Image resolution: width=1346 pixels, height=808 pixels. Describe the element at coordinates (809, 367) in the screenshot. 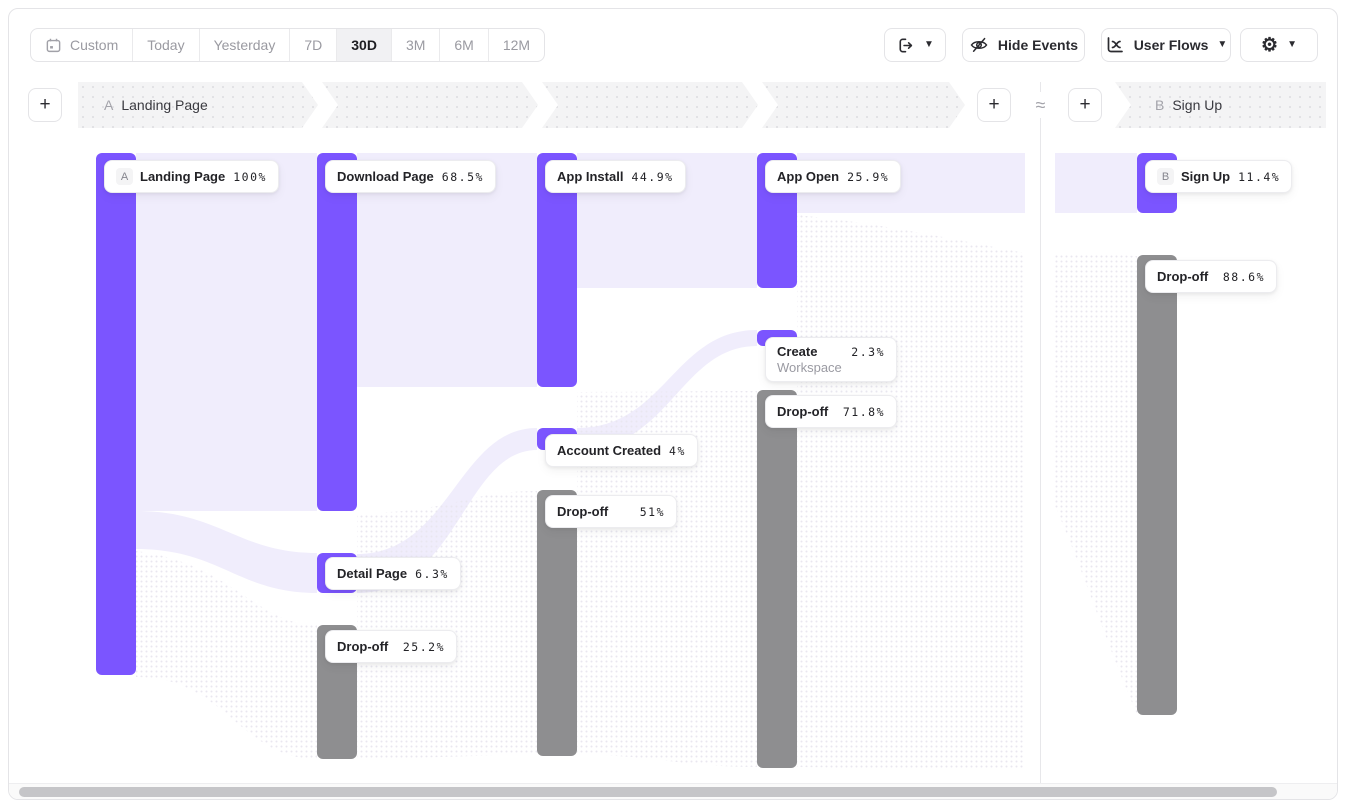

I see `node-title-line2: Workspace` at that location.